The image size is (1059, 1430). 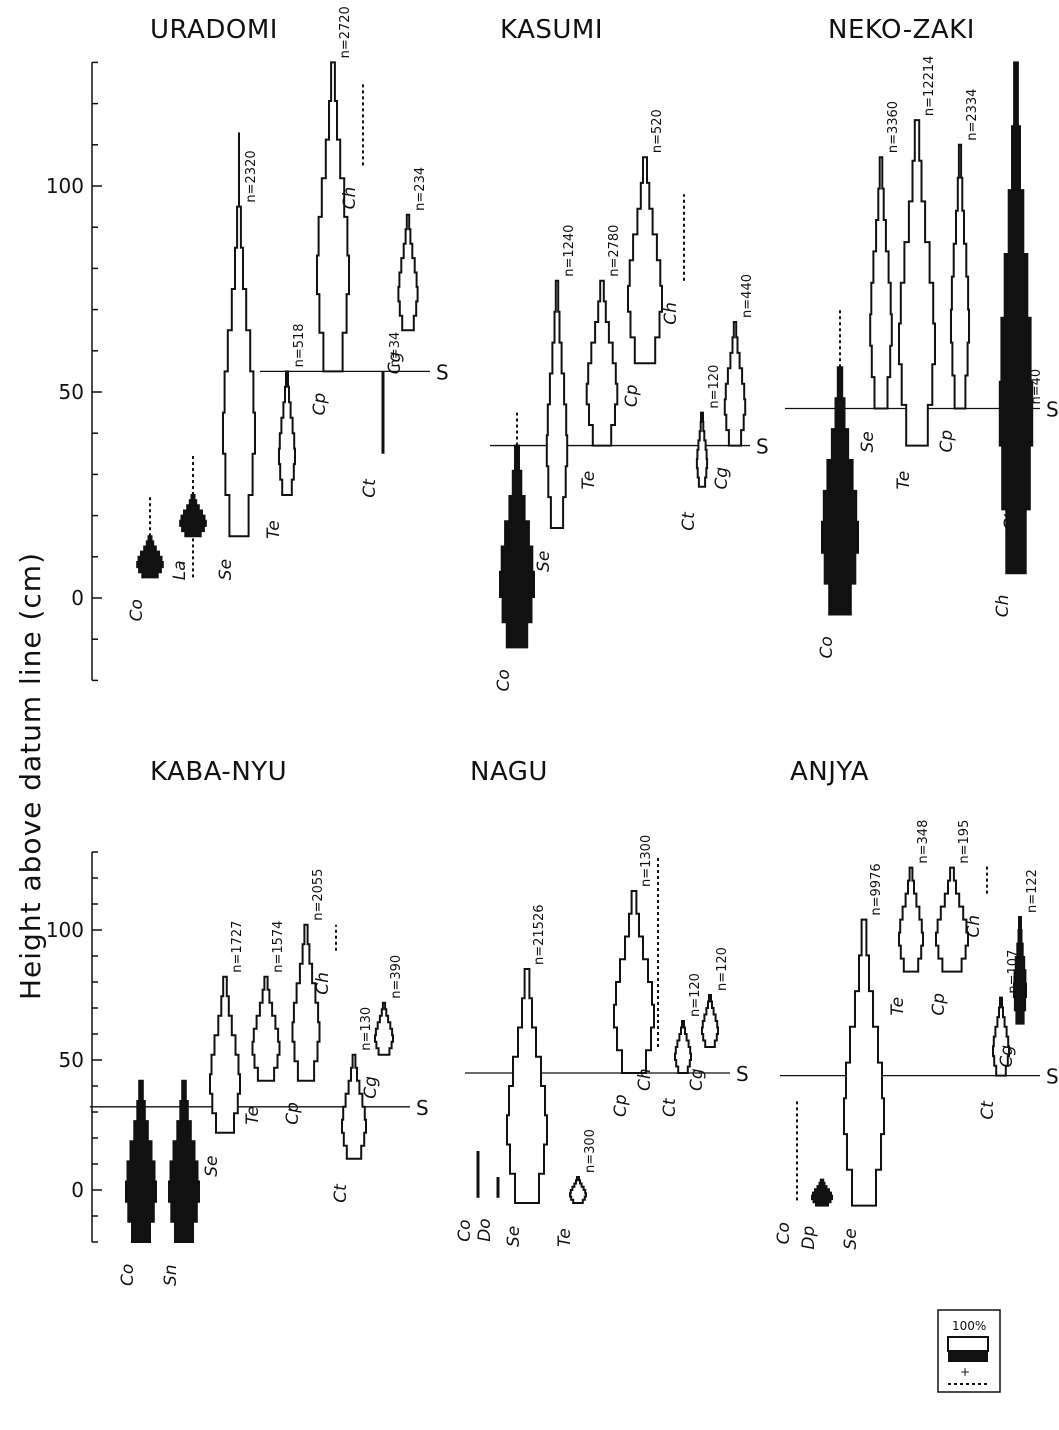 What do you see at coordinates (218, 772) in the screenshot?
I see `panel-title: KABA-NYU` at bounding box center [218, 772].